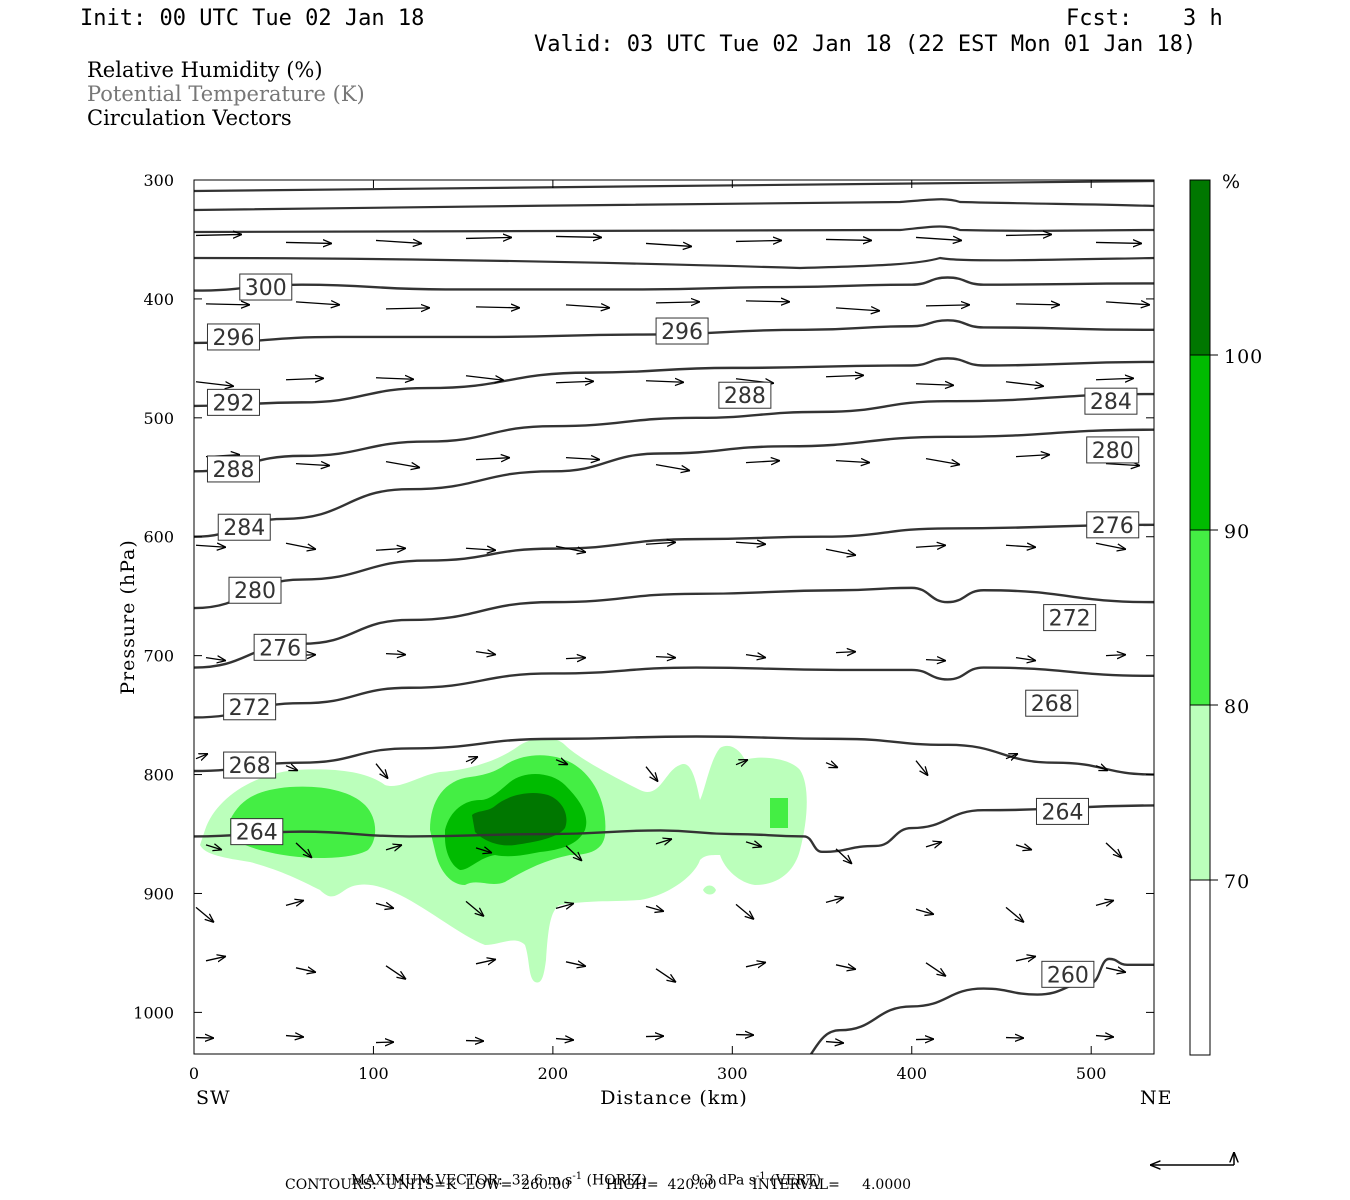 The width and height of the screenshot is (1350, 1200). What do you see at coordinates (158, 537) in the screenshot?
I see `y-tick-label-600: 600` at bounding box center [158, 537].